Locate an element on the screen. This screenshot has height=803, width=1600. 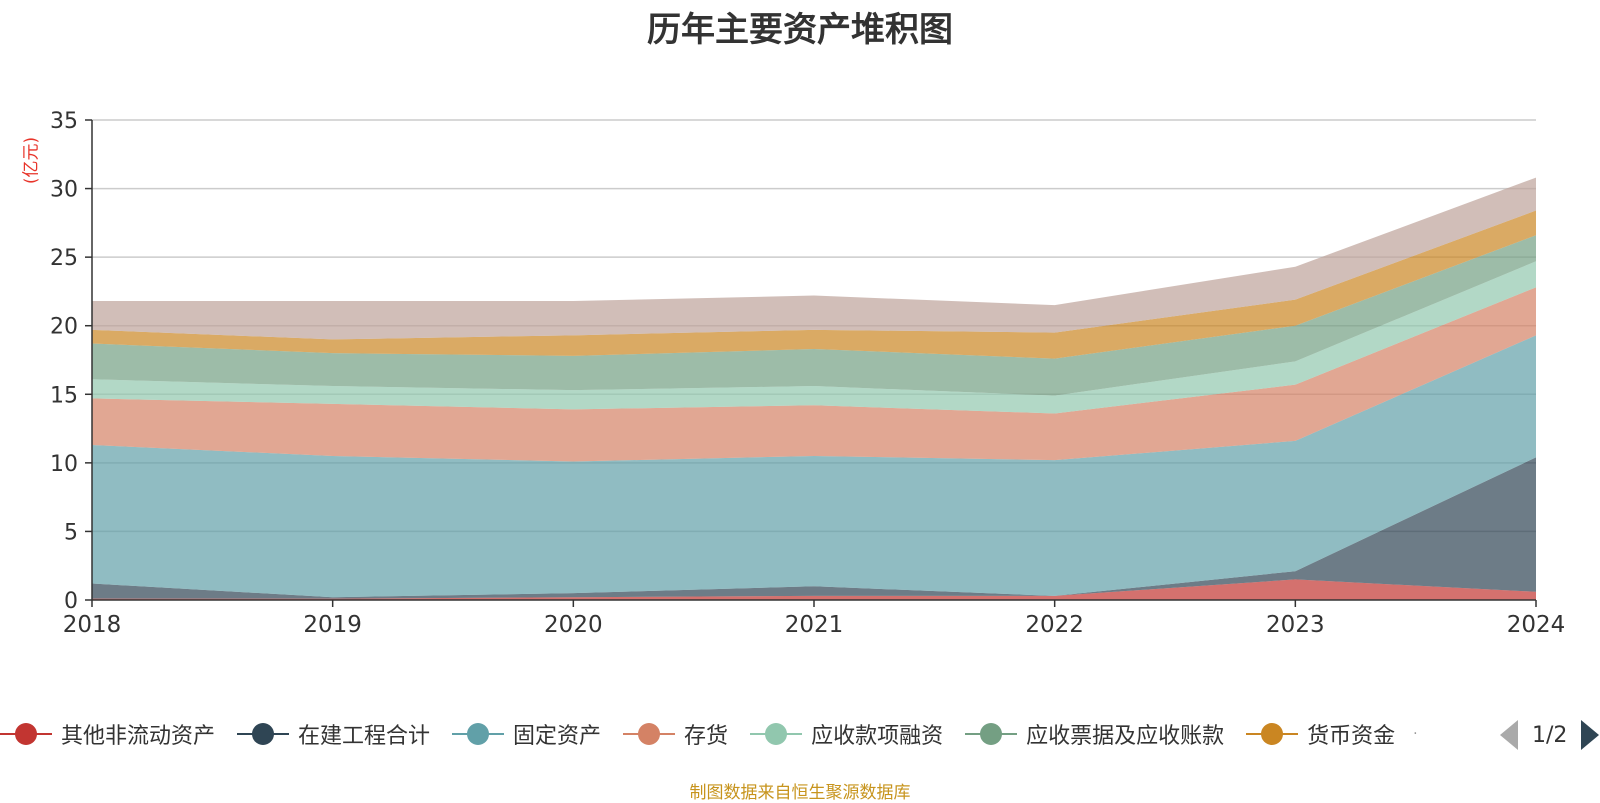
legend-page-indicator: 1/2 is located at coordinates (1550, 735).